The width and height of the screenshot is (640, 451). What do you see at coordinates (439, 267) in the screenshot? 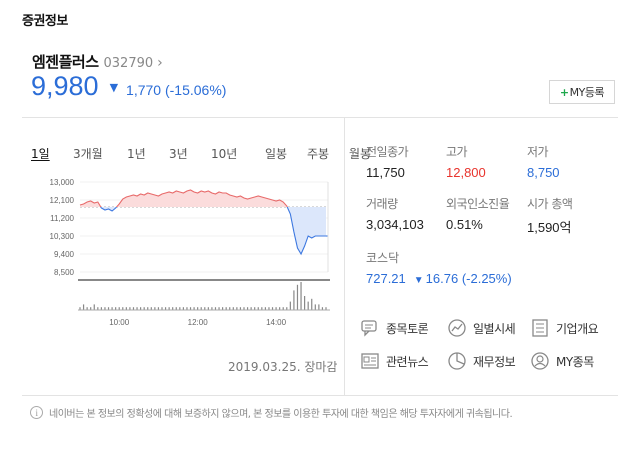
I see `kosdaq-index: 코스닥 727.21 ▼ 16.76 (-2.25%)` at bounding box center [439, 267].